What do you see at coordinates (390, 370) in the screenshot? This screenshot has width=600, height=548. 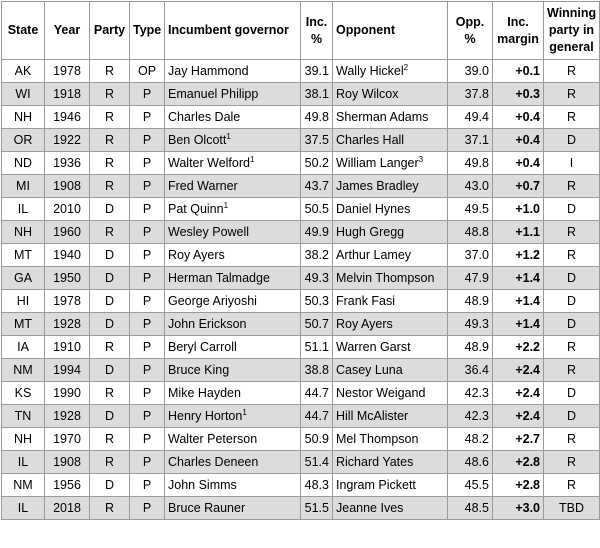 I see `cell-opponent: Casey Luna` at bounding box center [390, 370].